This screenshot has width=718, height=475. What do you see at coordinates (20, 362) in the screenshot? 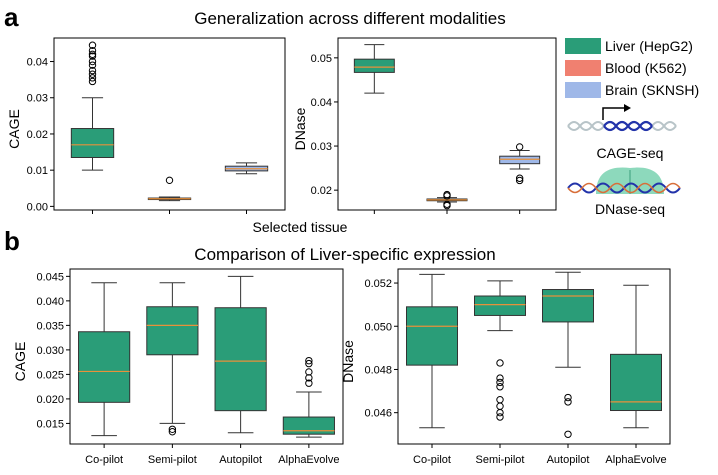
I see `y-axis-label: CAGE` at bounding box center [20, 362].